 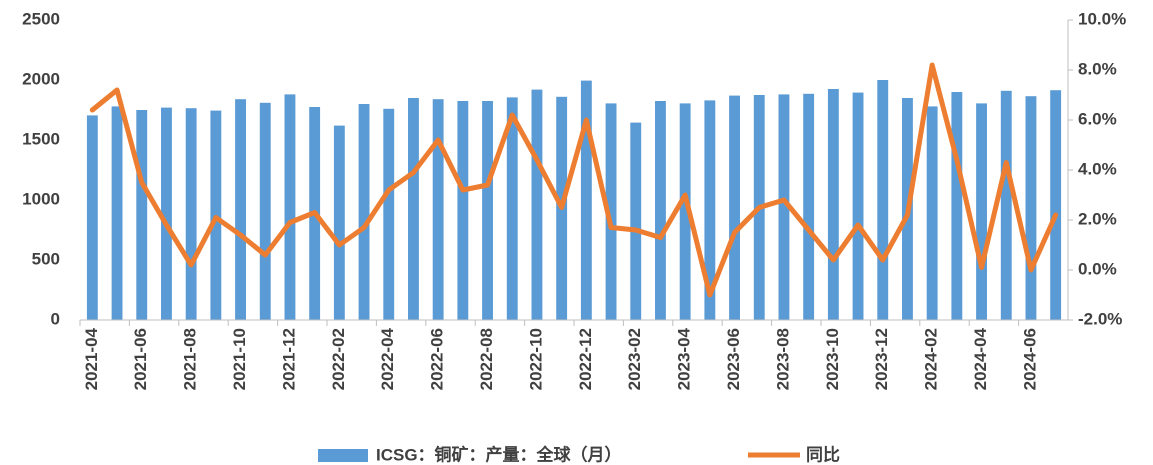 What do you see at coordinates (1097, 68) in the screenshot?
I see `y2-tick-label: 8.0%` at bounding box center [1097, 68].